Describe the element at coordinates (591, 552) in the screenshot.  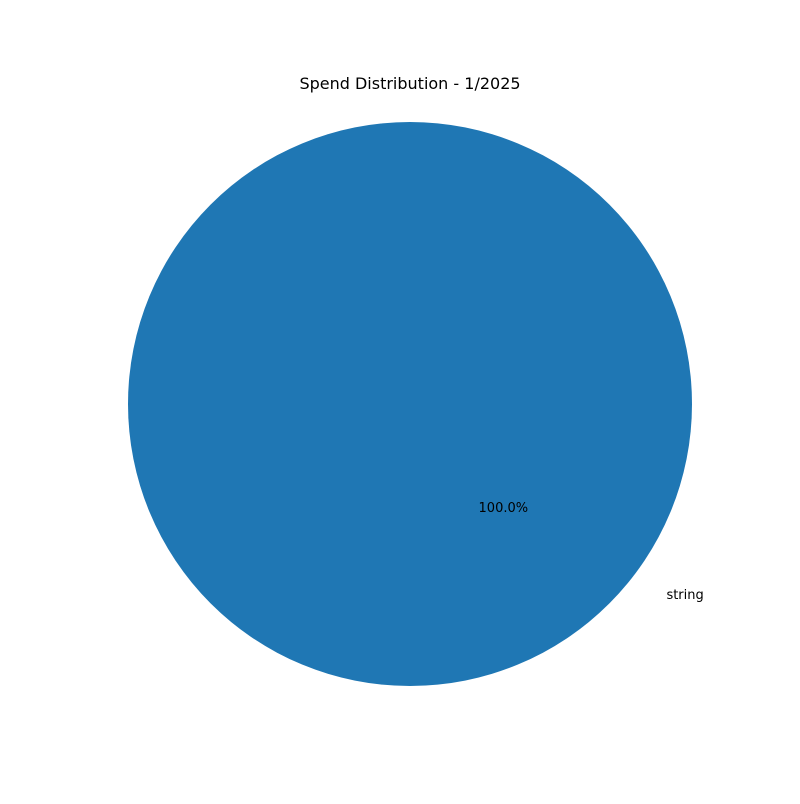
I see `pie-labels: 100.0% string` at that location.